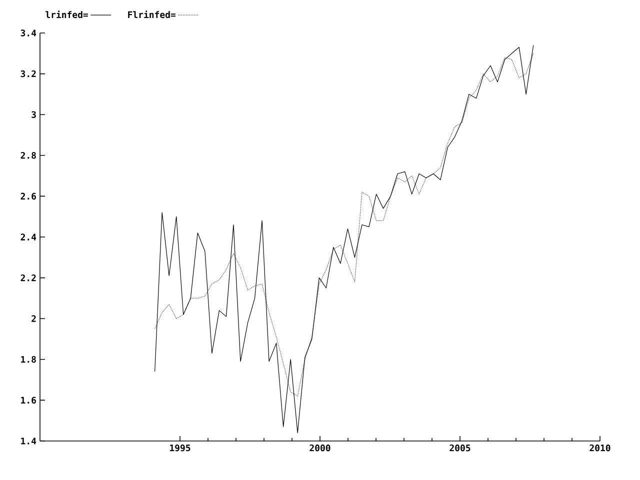 Image resolution: width=640 pixels, height=480 pixels. Describe the element at coordinates (28, 359) in the screenshot. I see `y-tick-label: 1.8` at that location.